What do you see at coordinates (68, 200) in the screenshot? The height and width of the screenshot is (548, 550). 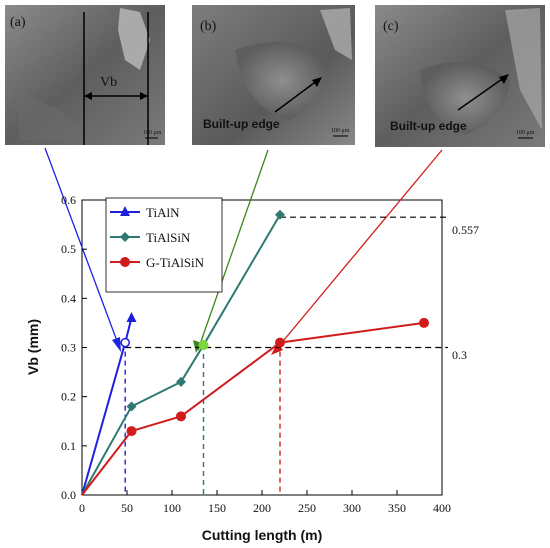 I see `y-tick-label: 0.6` at bounding box center [68, 200].